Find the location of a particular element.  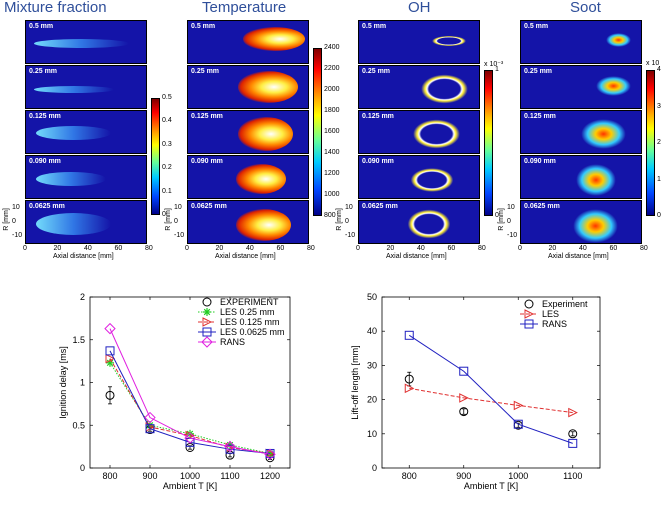

legend-entry: Experiment is located at coordinates (565, 304).